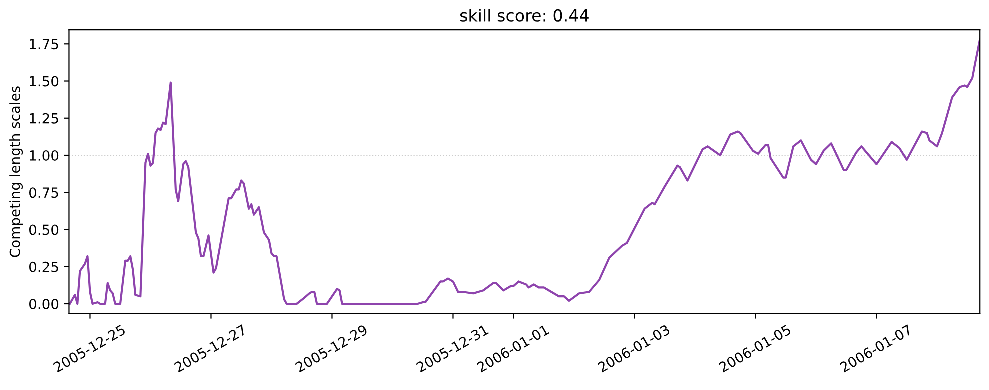  What do you see at coordinates (44, 193) in the screenshot?
I see `y-tick-label: 0.75` at bounding box center [44, 193].